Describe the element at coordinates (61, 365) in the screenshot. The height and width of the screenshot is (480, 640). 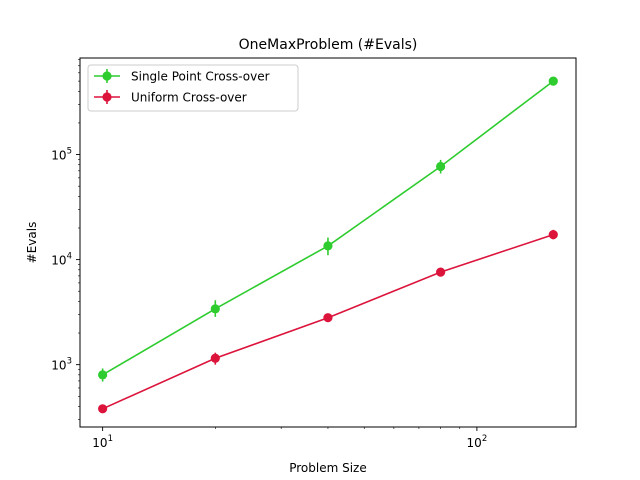
I see `y-tick-label-0: 10³` at that location.